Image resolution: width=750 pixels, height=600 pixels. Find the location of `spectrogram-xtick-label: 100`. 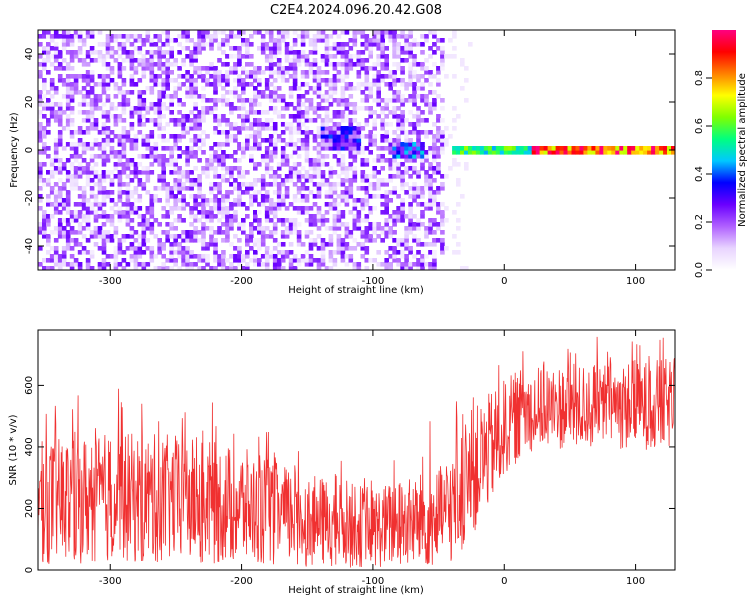

spectrogram-xtick-label: 100 is located at coordinates (635, 281).